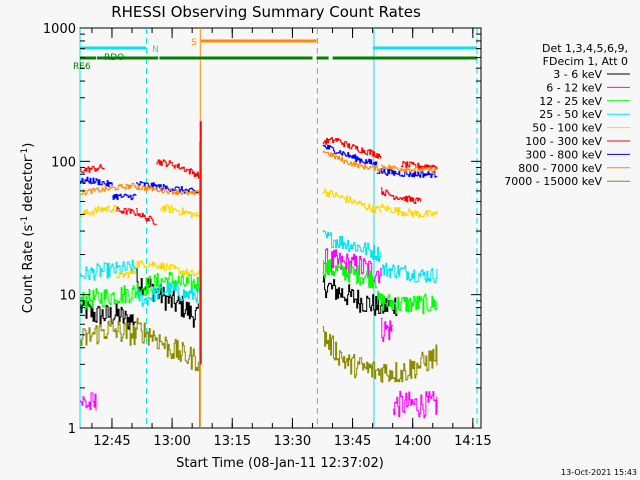 The image size is (640, 480). What do you see at coordinates (259, 287) in the screenshot?
I see `series-12-25-kev` at bounding box center [259, 287].